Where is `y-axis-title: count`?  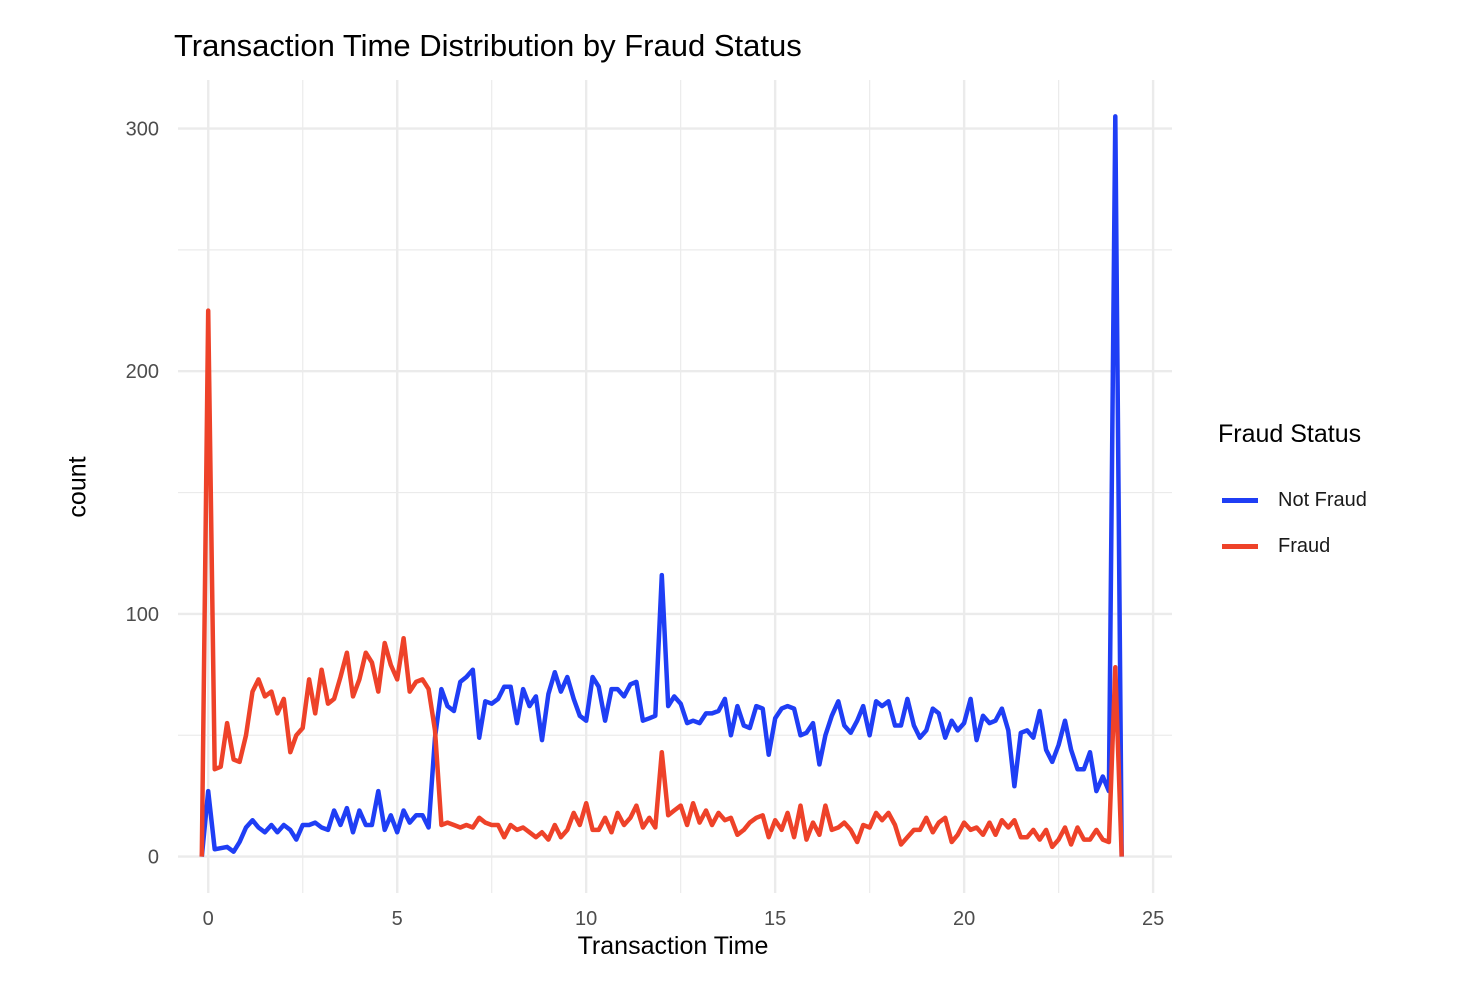 y-axis-title: count is located at coordinates (77, 487).